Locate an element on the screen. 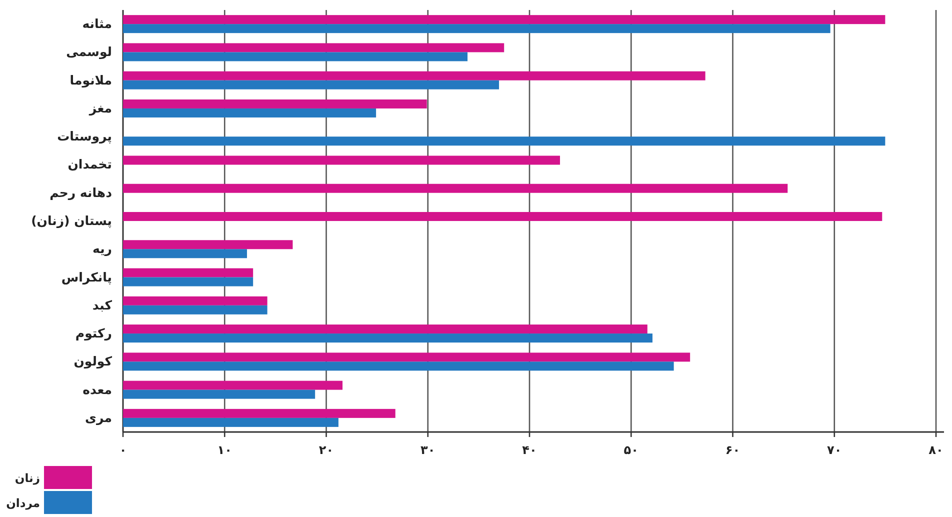  x-tick-label: ۴۰ is located at coordinates (529, 450).